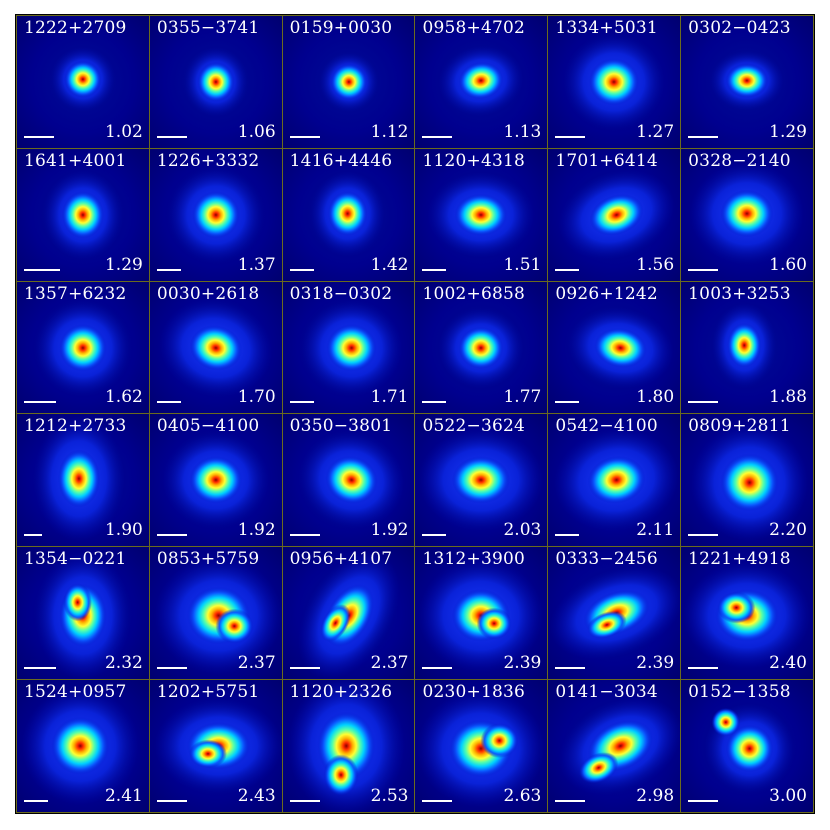 Image resolution: width=830 pixels, height=830 pixels. I want to click on source-value: 1.62, so click(123, 397).